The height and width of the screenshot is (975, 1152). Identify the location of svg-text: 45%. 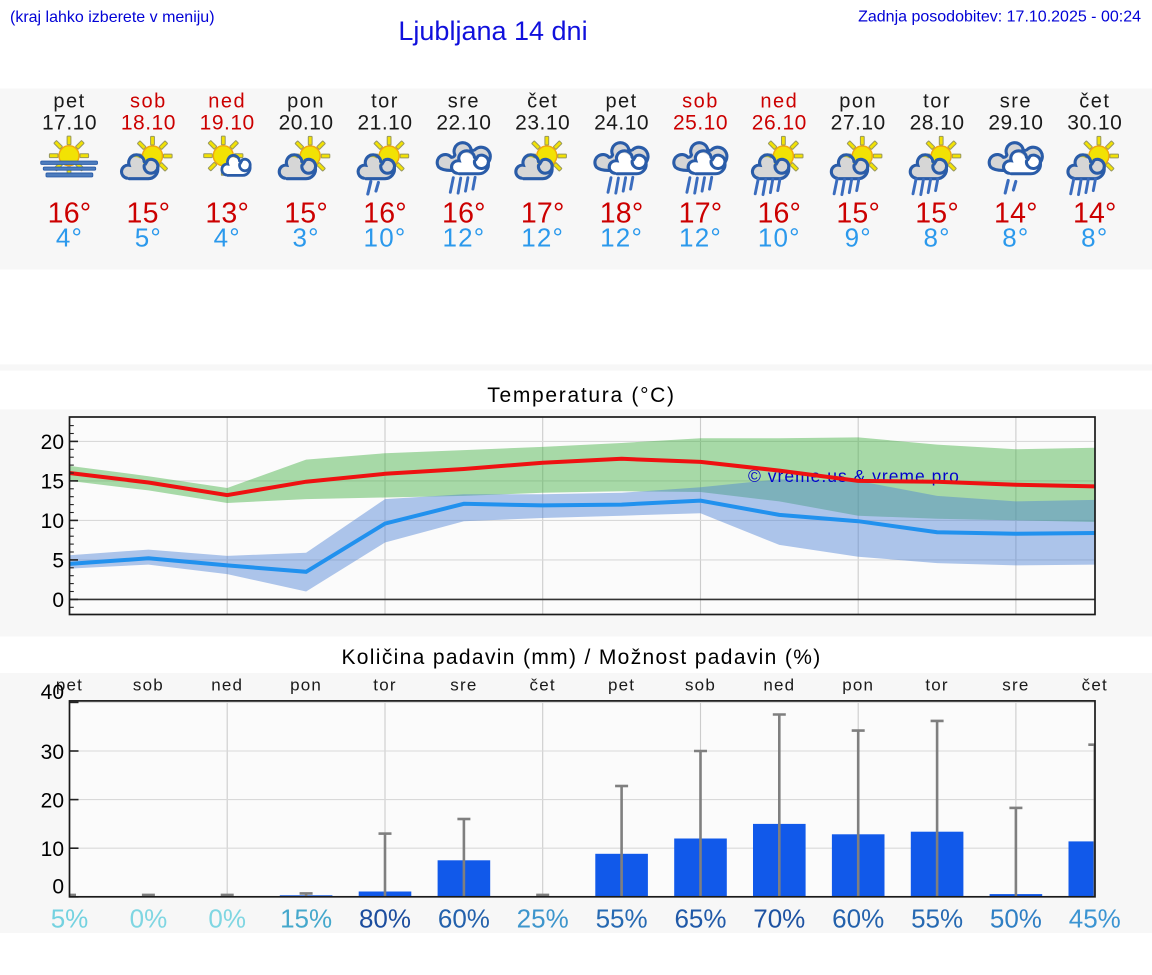
(1095, 919).